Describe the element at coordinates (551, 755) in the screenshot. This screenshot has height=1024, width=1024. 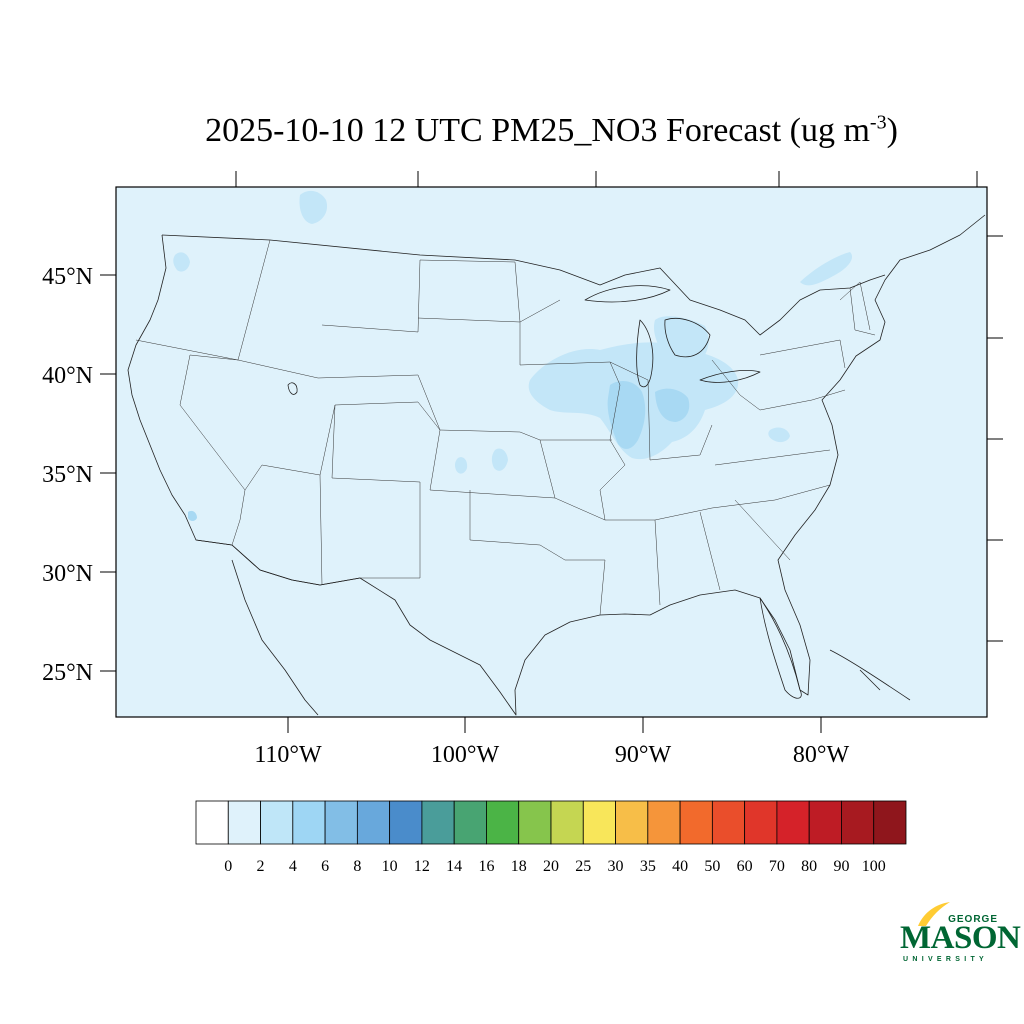
I see `lon-labels: 110°W 100°W 90°W 80°W` at that location.